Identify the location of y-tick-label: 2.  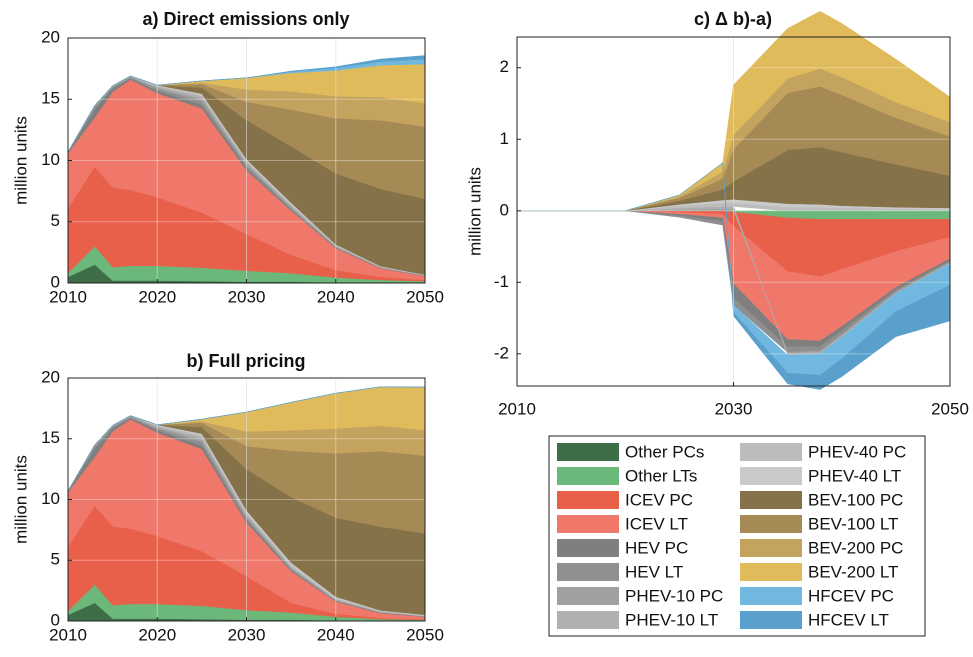
(504, 66).